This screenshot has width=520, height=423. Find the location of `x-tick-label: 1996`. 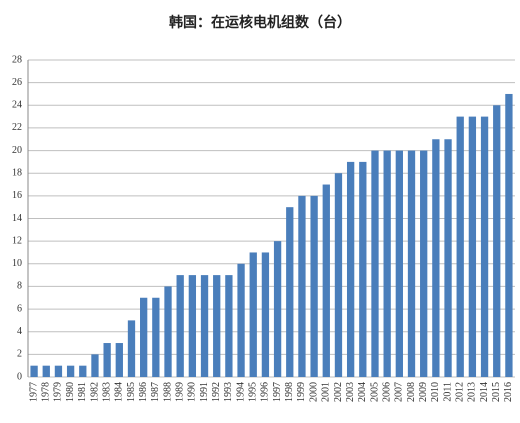

x-tick-label: 1996 is located at coordinates (265, 392).